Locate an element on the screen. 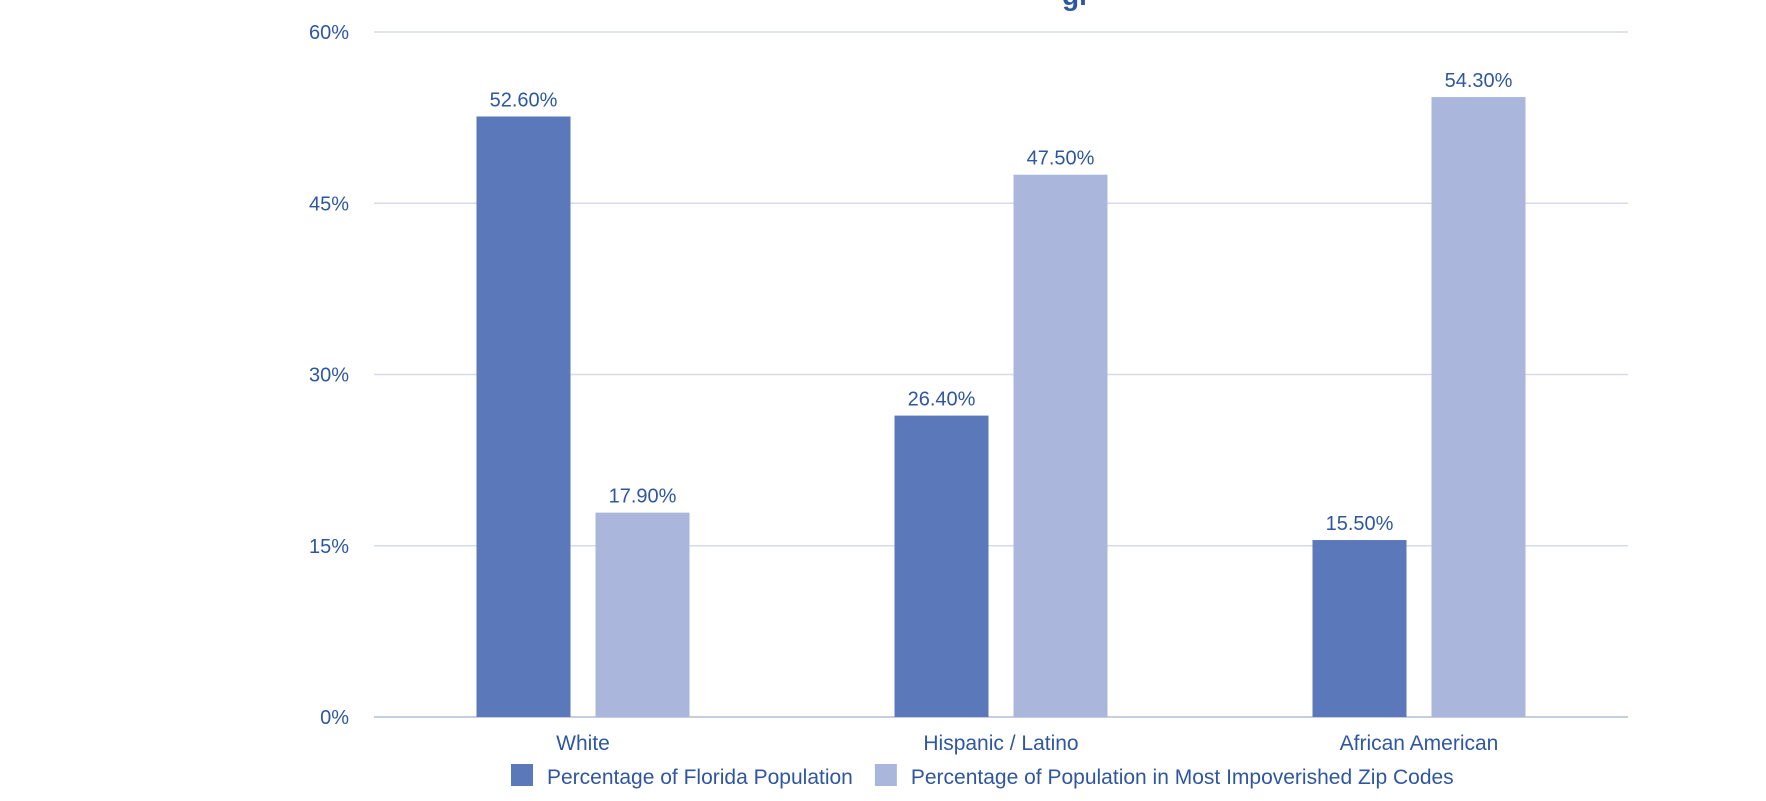  data-label: 26.40% is located at coordinates (942, 400).